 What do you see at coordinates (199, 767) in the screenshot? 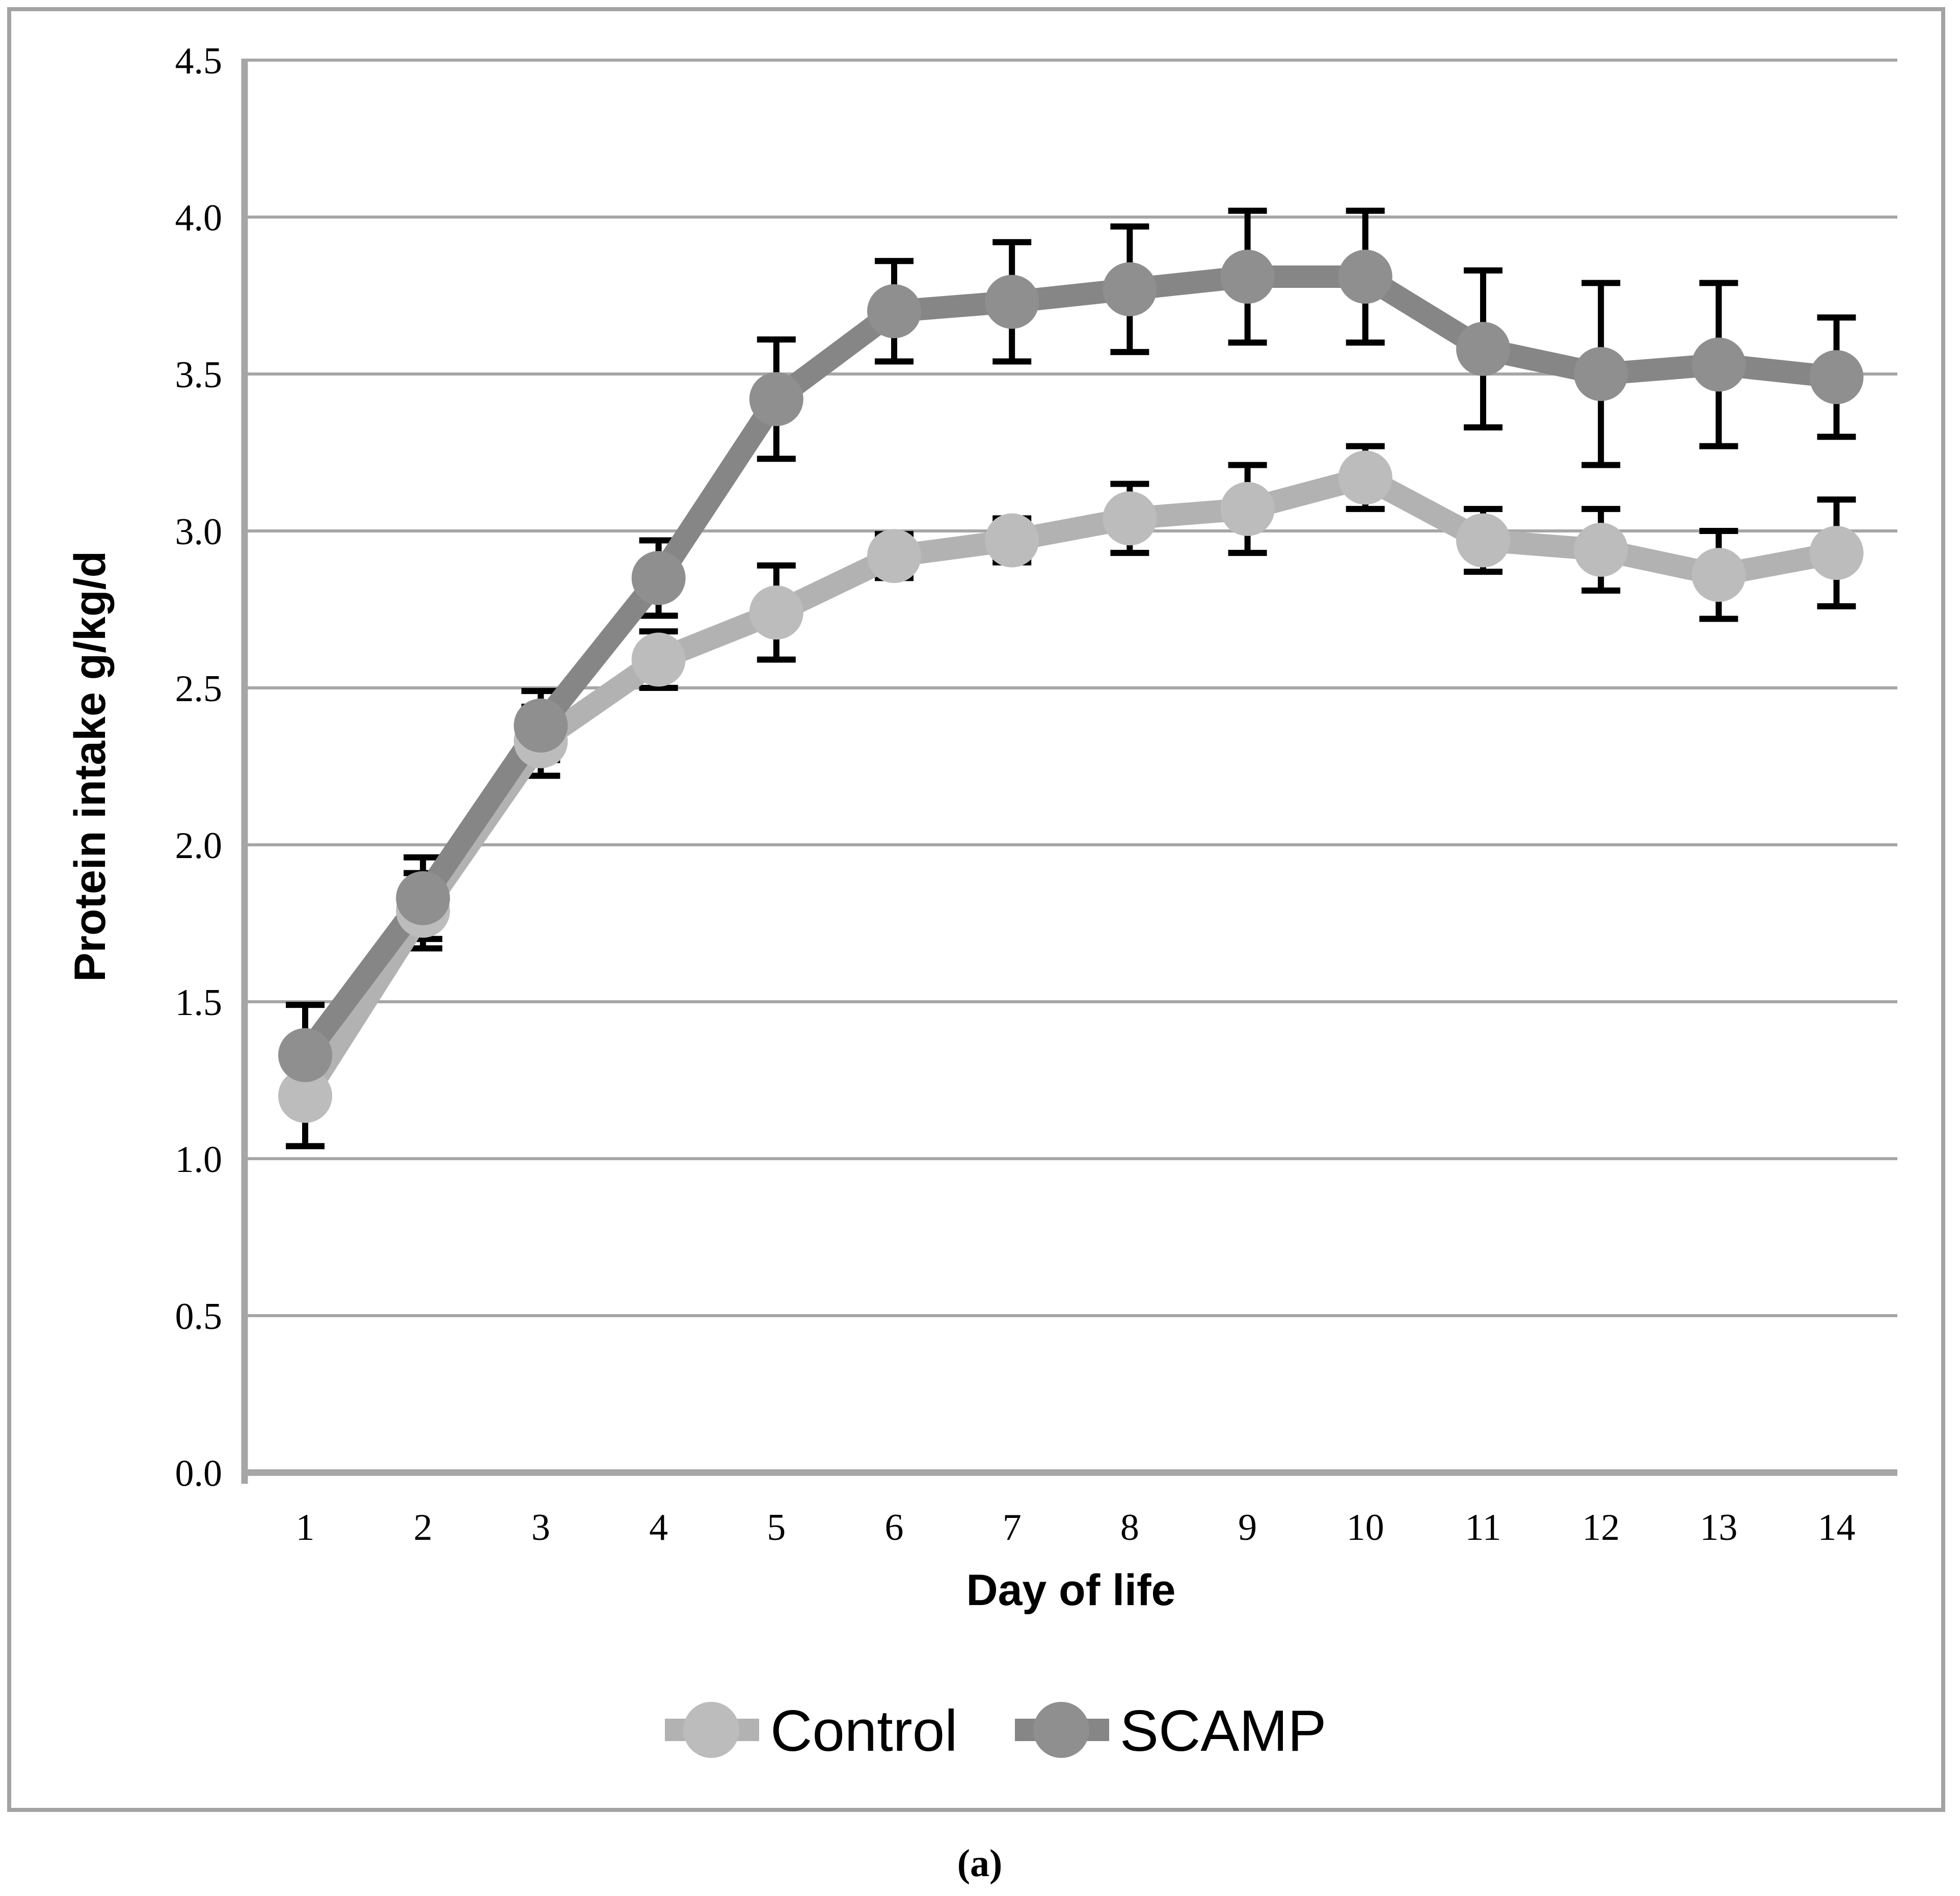
I see `y-axis-tick-labels: 0.0 0.5 1.0 1.5 2.0 2.5 3.0 3.5 4.0 4.5` at bounding box center [199, 767].